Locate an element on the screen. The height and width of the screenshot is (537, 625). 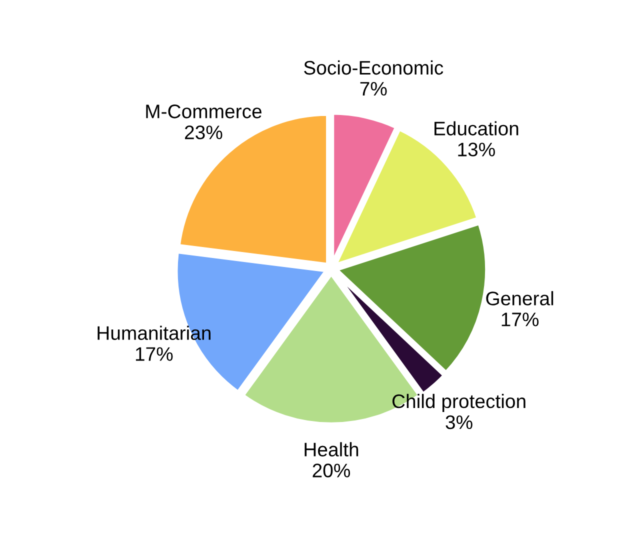
slice-label: M-Commerce is located at coordinates (204, 111).